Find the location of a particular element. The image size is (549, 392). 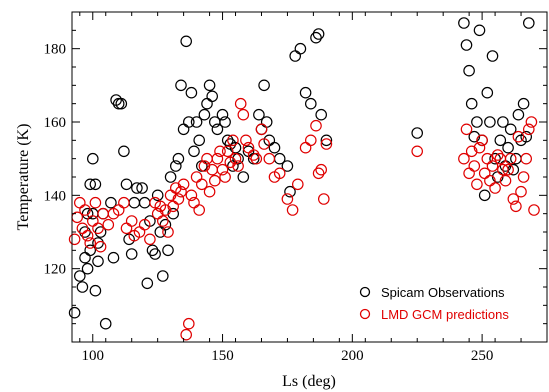

x-tick-label: 150 is located at coordinates (222, 356).